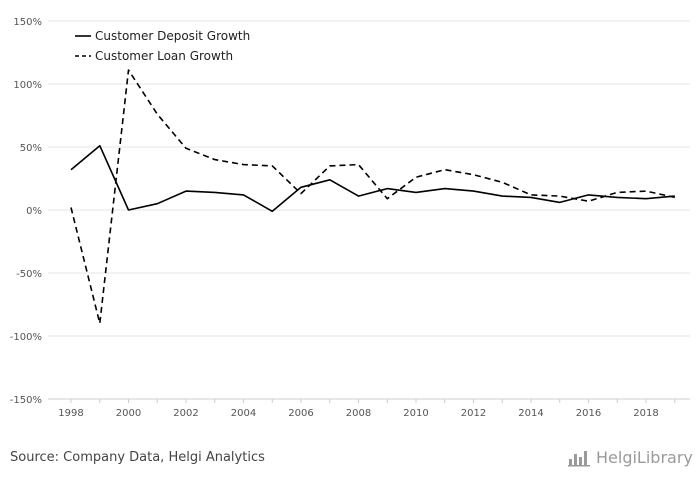 This screenshot has width=700, height=483. What do you see at coordinates (473, 413) in the screenshot?
I see `x-tick-label: 2012` at bounding box center [473, 413].